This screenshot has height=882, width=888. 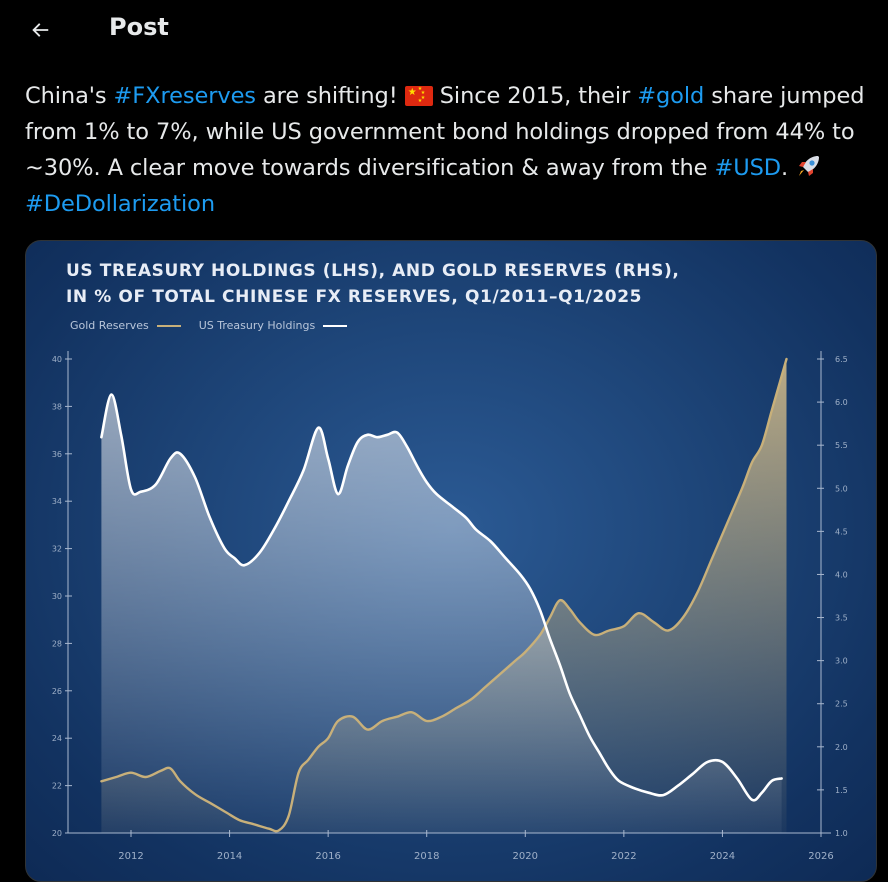 What do you see at coordinates (185, 96) in the screenshot?
I see `hashtag-fxreserves: #FXreserves` at bounding box center [185, 96].